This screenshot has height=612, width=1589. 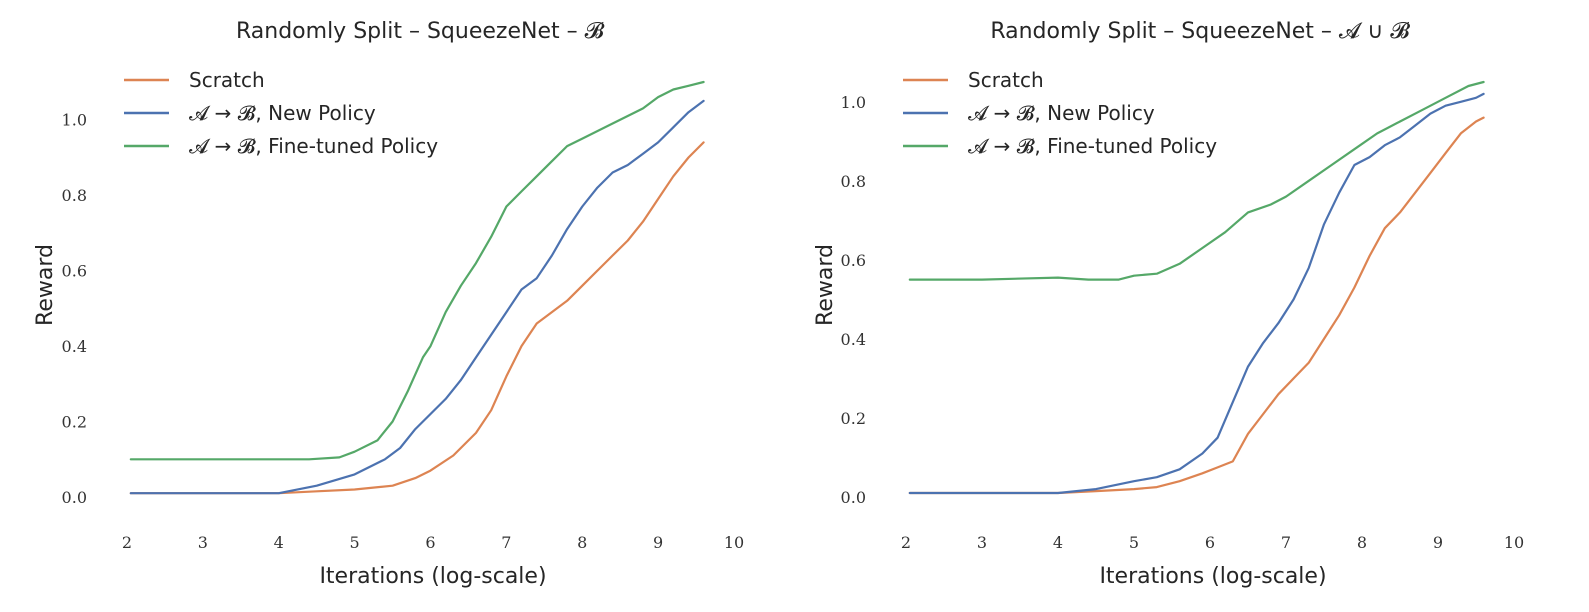 What do you see at coordinates (74, 120) in the screenshot?
I see `left-ytick-label: 1.0` at bounding box center [74, 120].